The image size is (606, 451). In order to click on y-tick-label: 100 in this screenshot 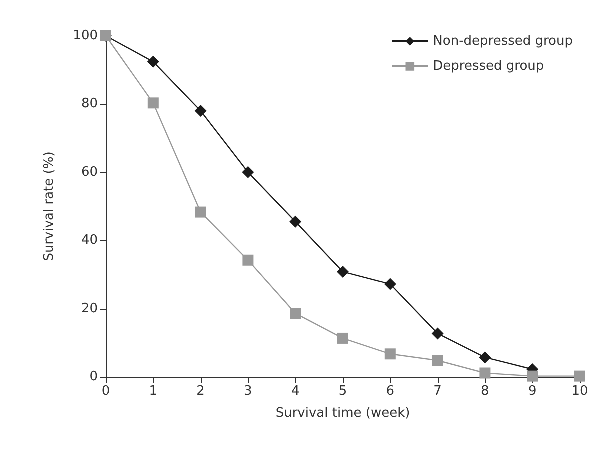, I will do `click(85, 36)`.